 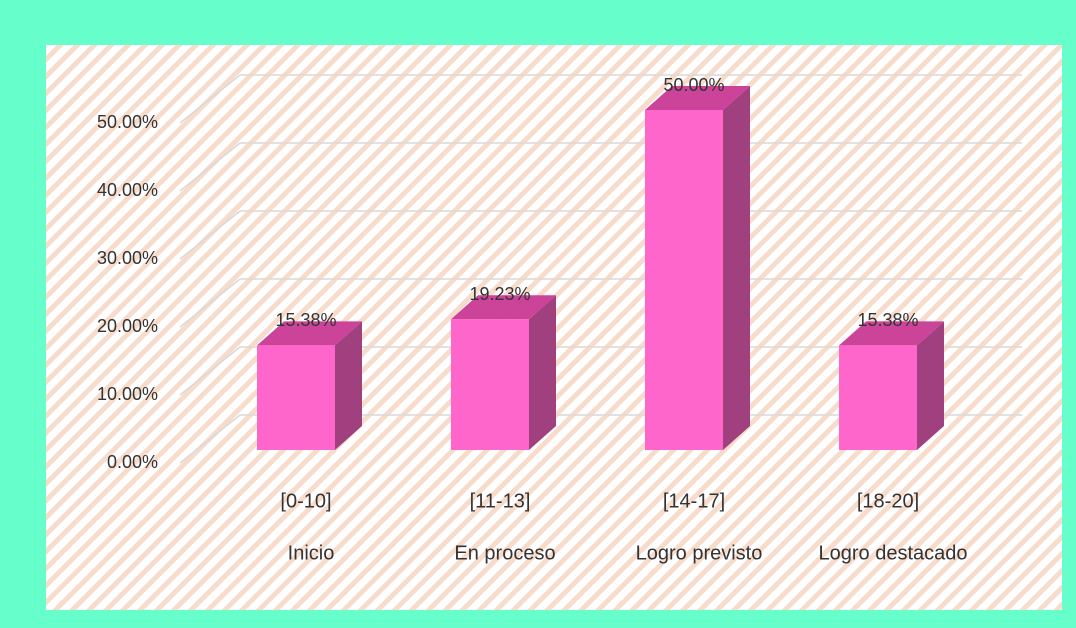 I want to click on data-label: 50.00%, so click(x=693, y=85).